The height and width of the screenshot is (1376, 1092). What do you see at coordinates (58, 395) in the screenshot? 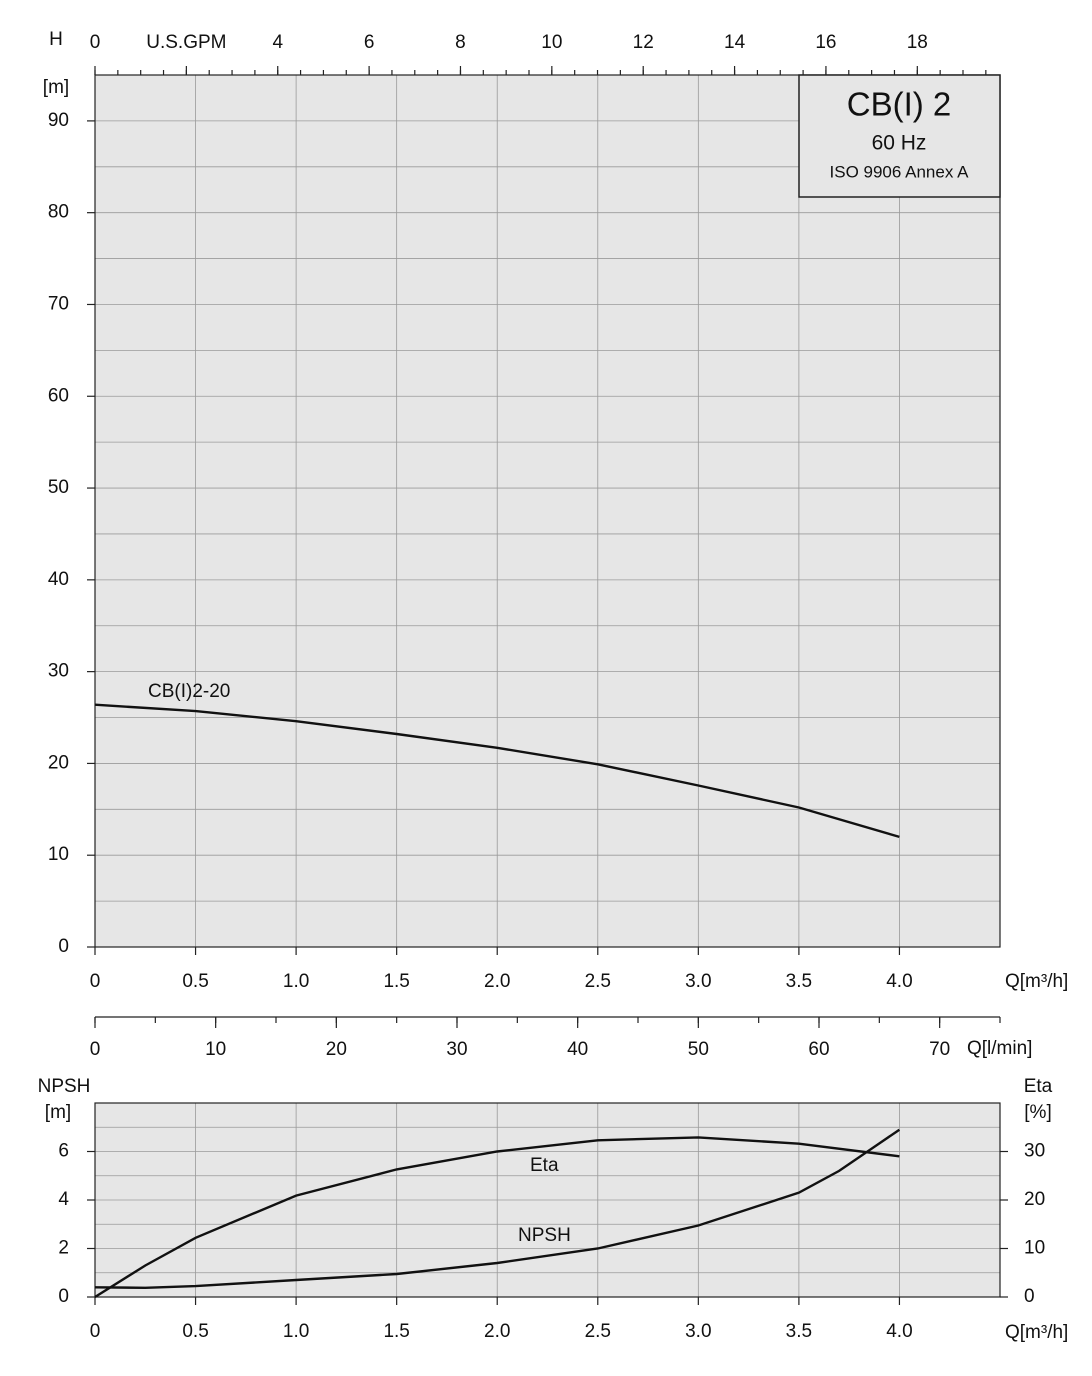
I see `y-tick-label: 60` at bounding box center [58, 395].